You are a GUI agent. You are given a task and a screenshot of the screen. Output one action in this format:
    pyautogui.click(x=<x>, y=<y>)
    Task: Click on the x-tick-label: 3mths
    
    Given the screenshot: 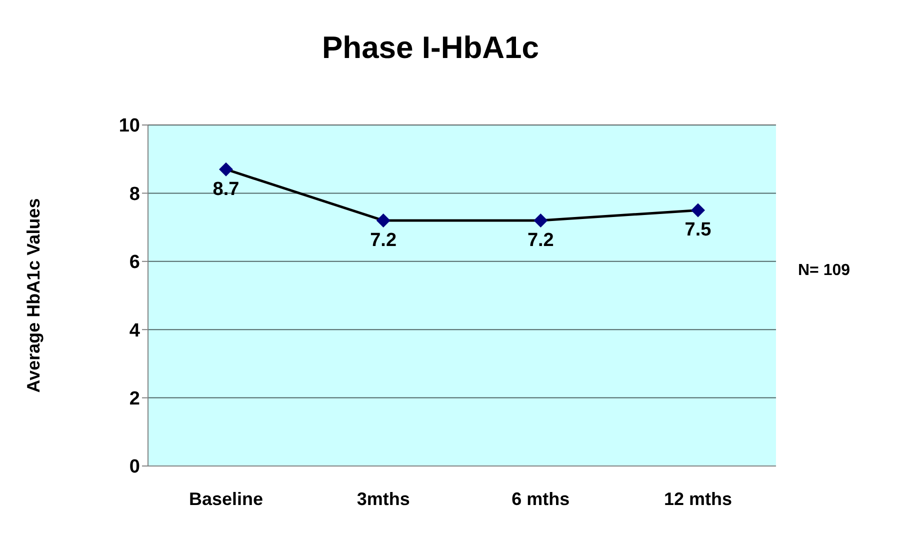 What is the action you would take?
    pyautogui.click(x=383, y=498)
    